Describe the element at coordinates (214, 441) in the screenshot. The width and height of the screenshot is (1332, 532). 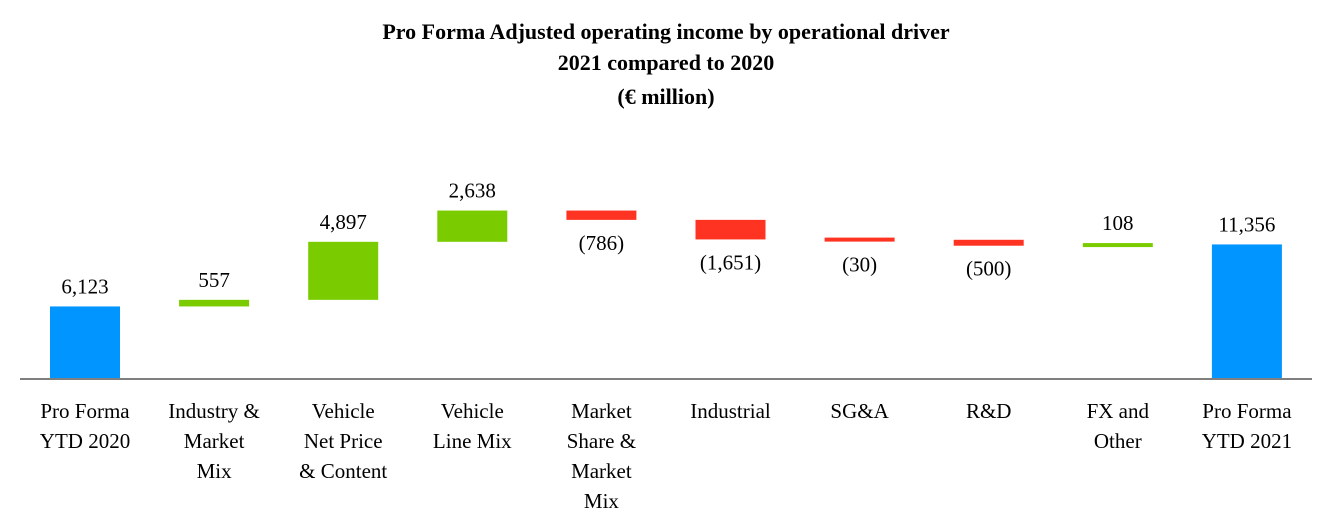
I see `category-label-2: Industry & Market Mix` at that location.